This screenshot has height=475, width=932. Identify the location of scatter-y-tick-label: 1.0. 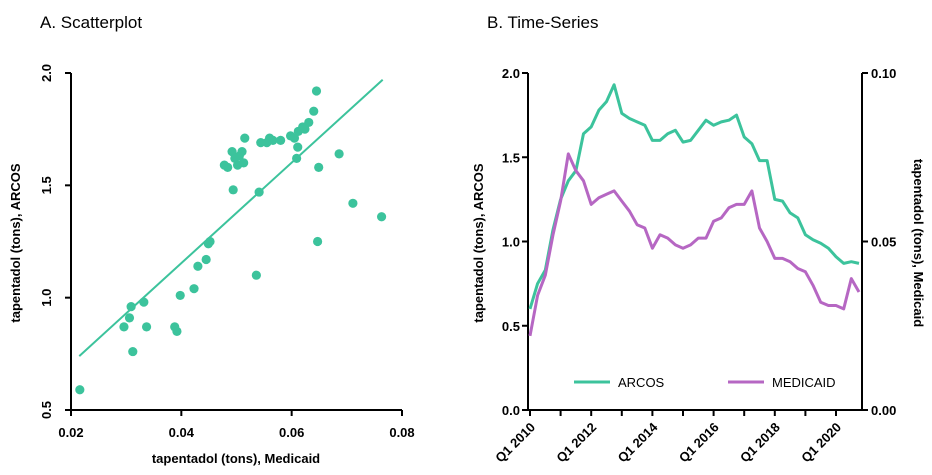
(46, 298).